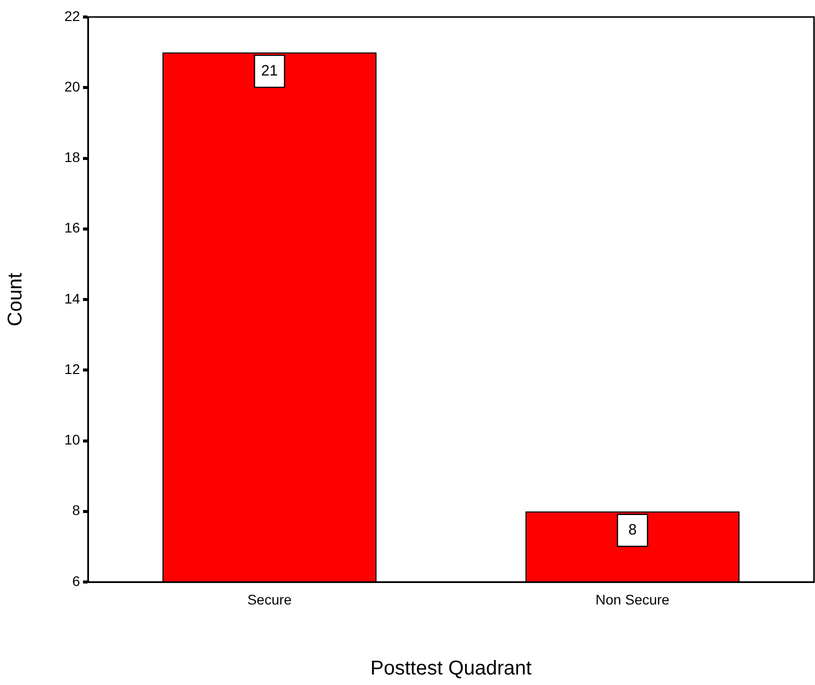 The height and width of the screenshot is (685, 815). Describe the element at coordinates (76, 510) in the screenshot. I see `y-tick-label: 8` at that location.